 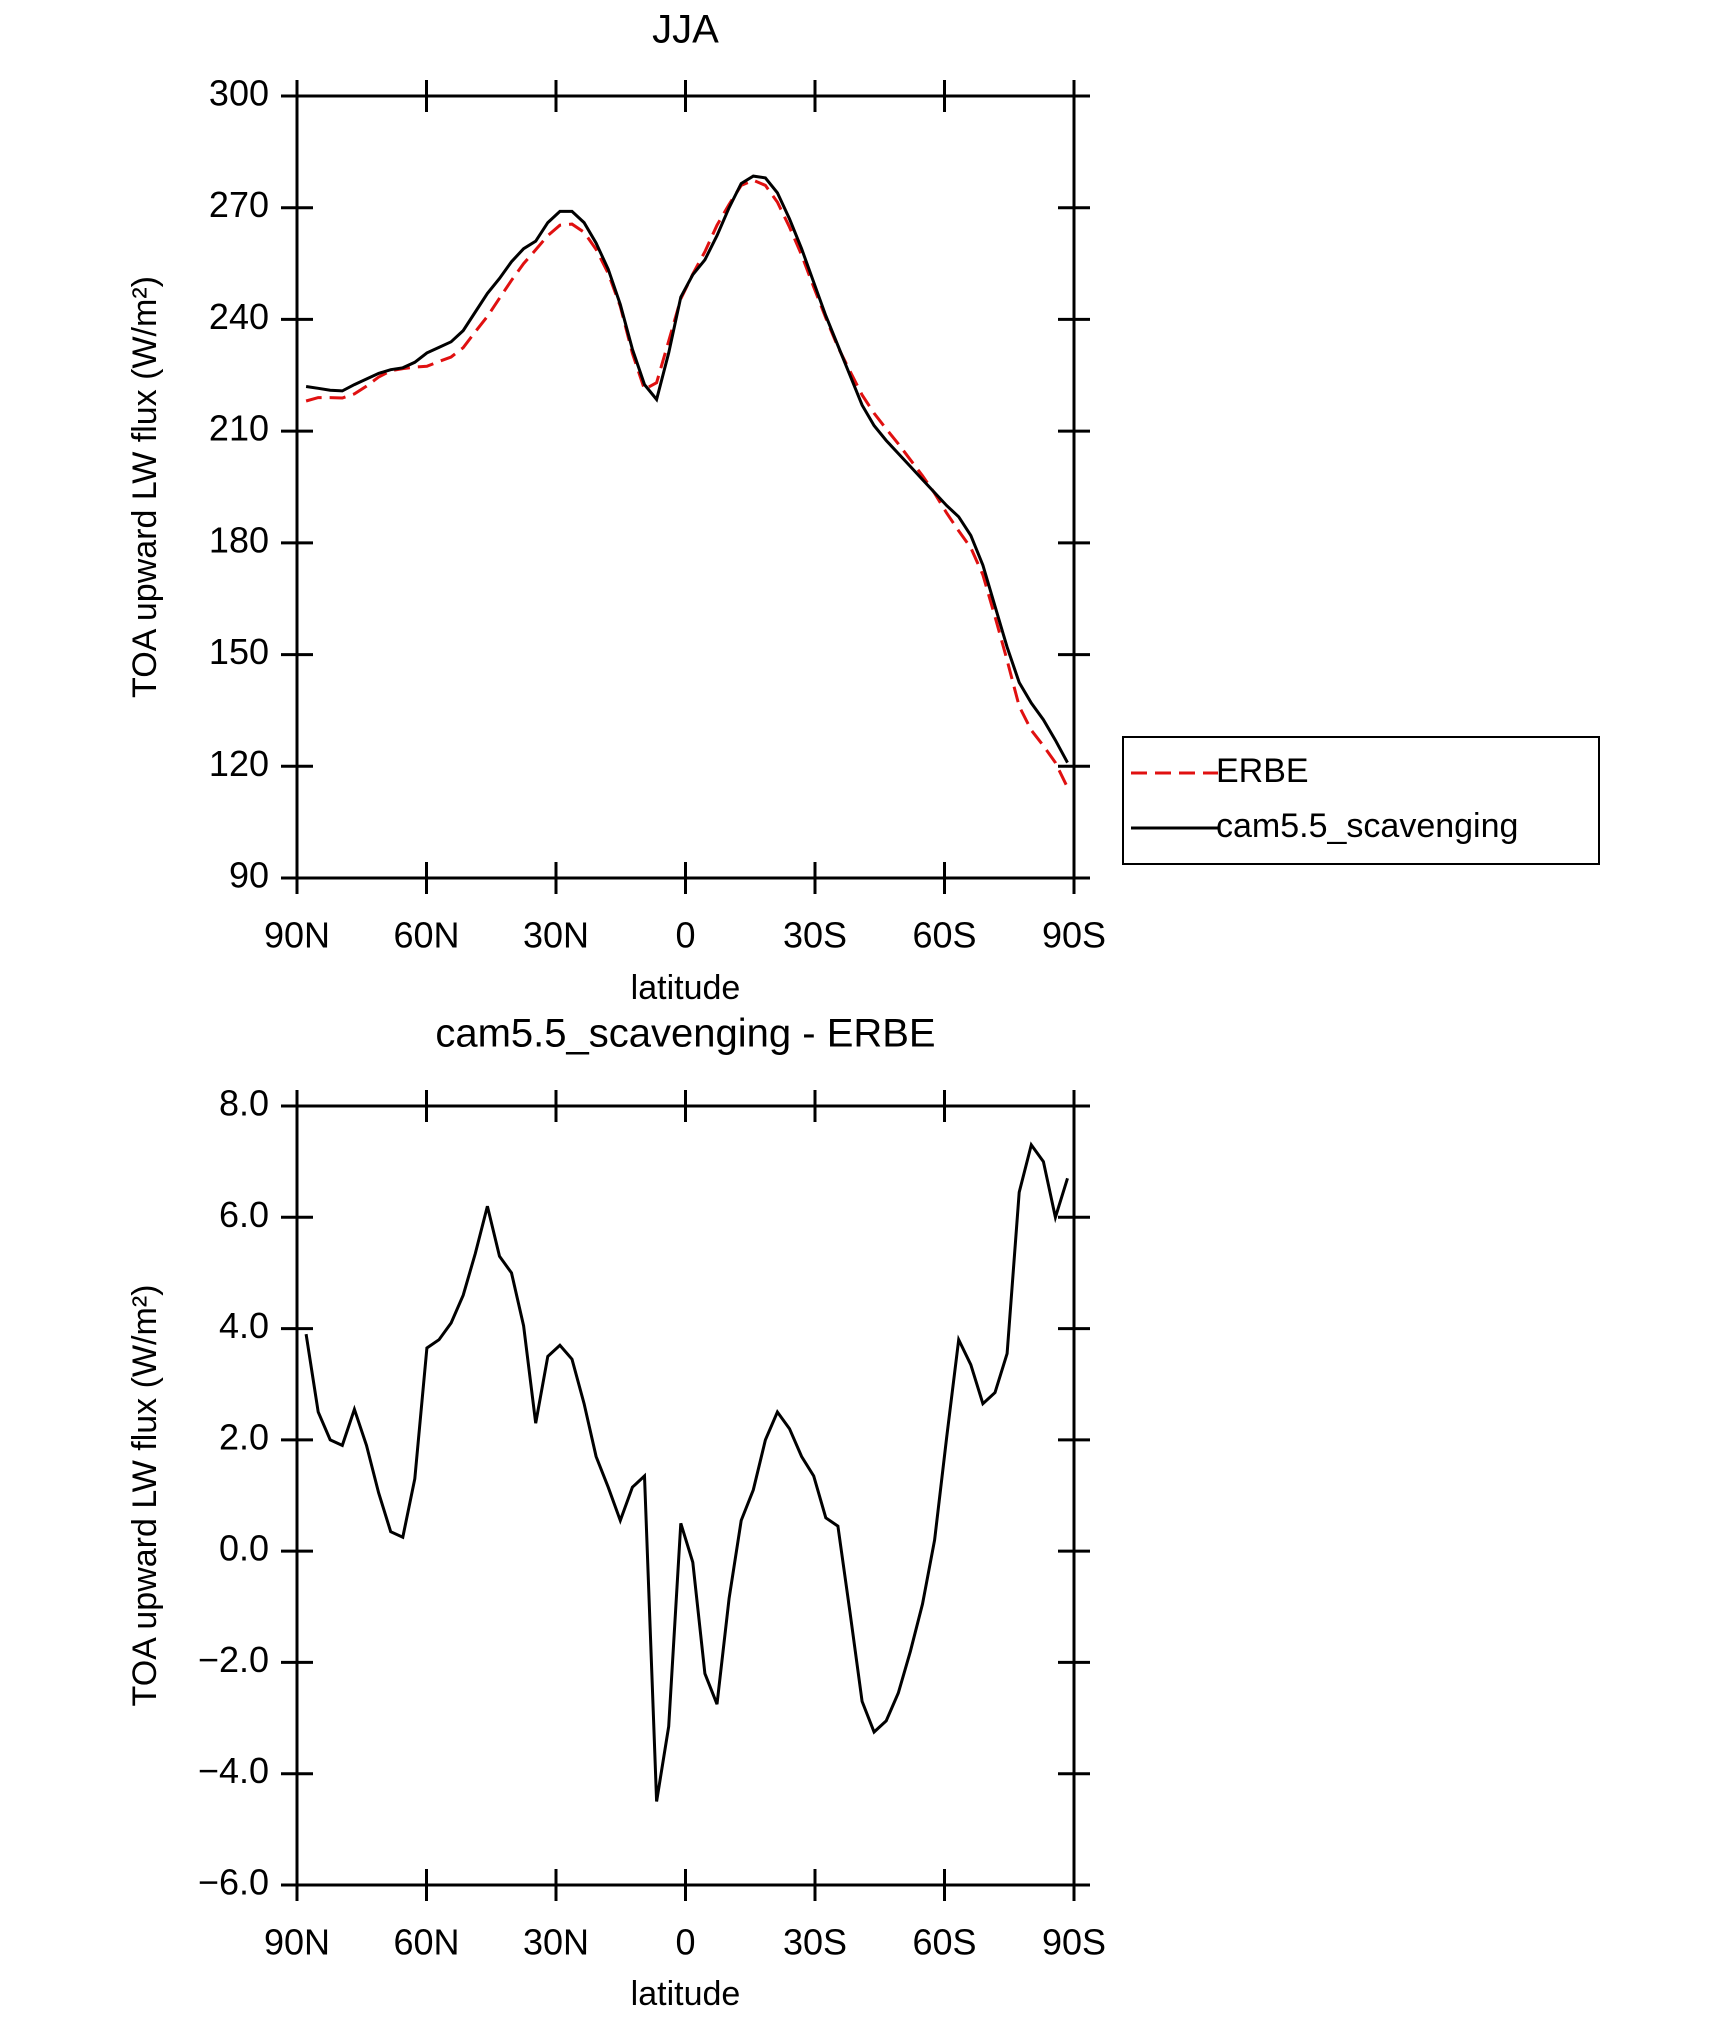 I want to click on y-tick-label: 4.0, so click(x=244, y=1325).